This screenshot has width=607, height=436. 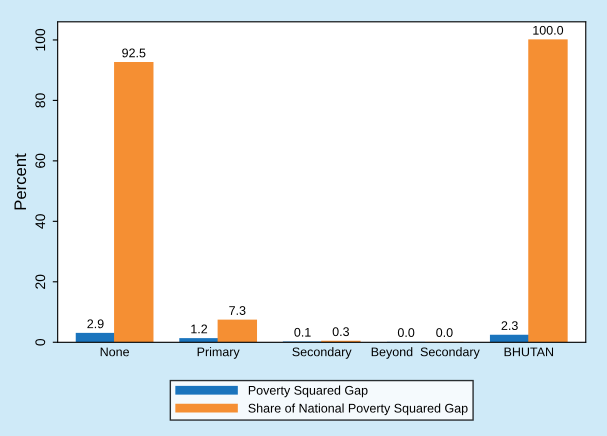 I want to click on y-tick-label: 80, so click(x=40, y=100).